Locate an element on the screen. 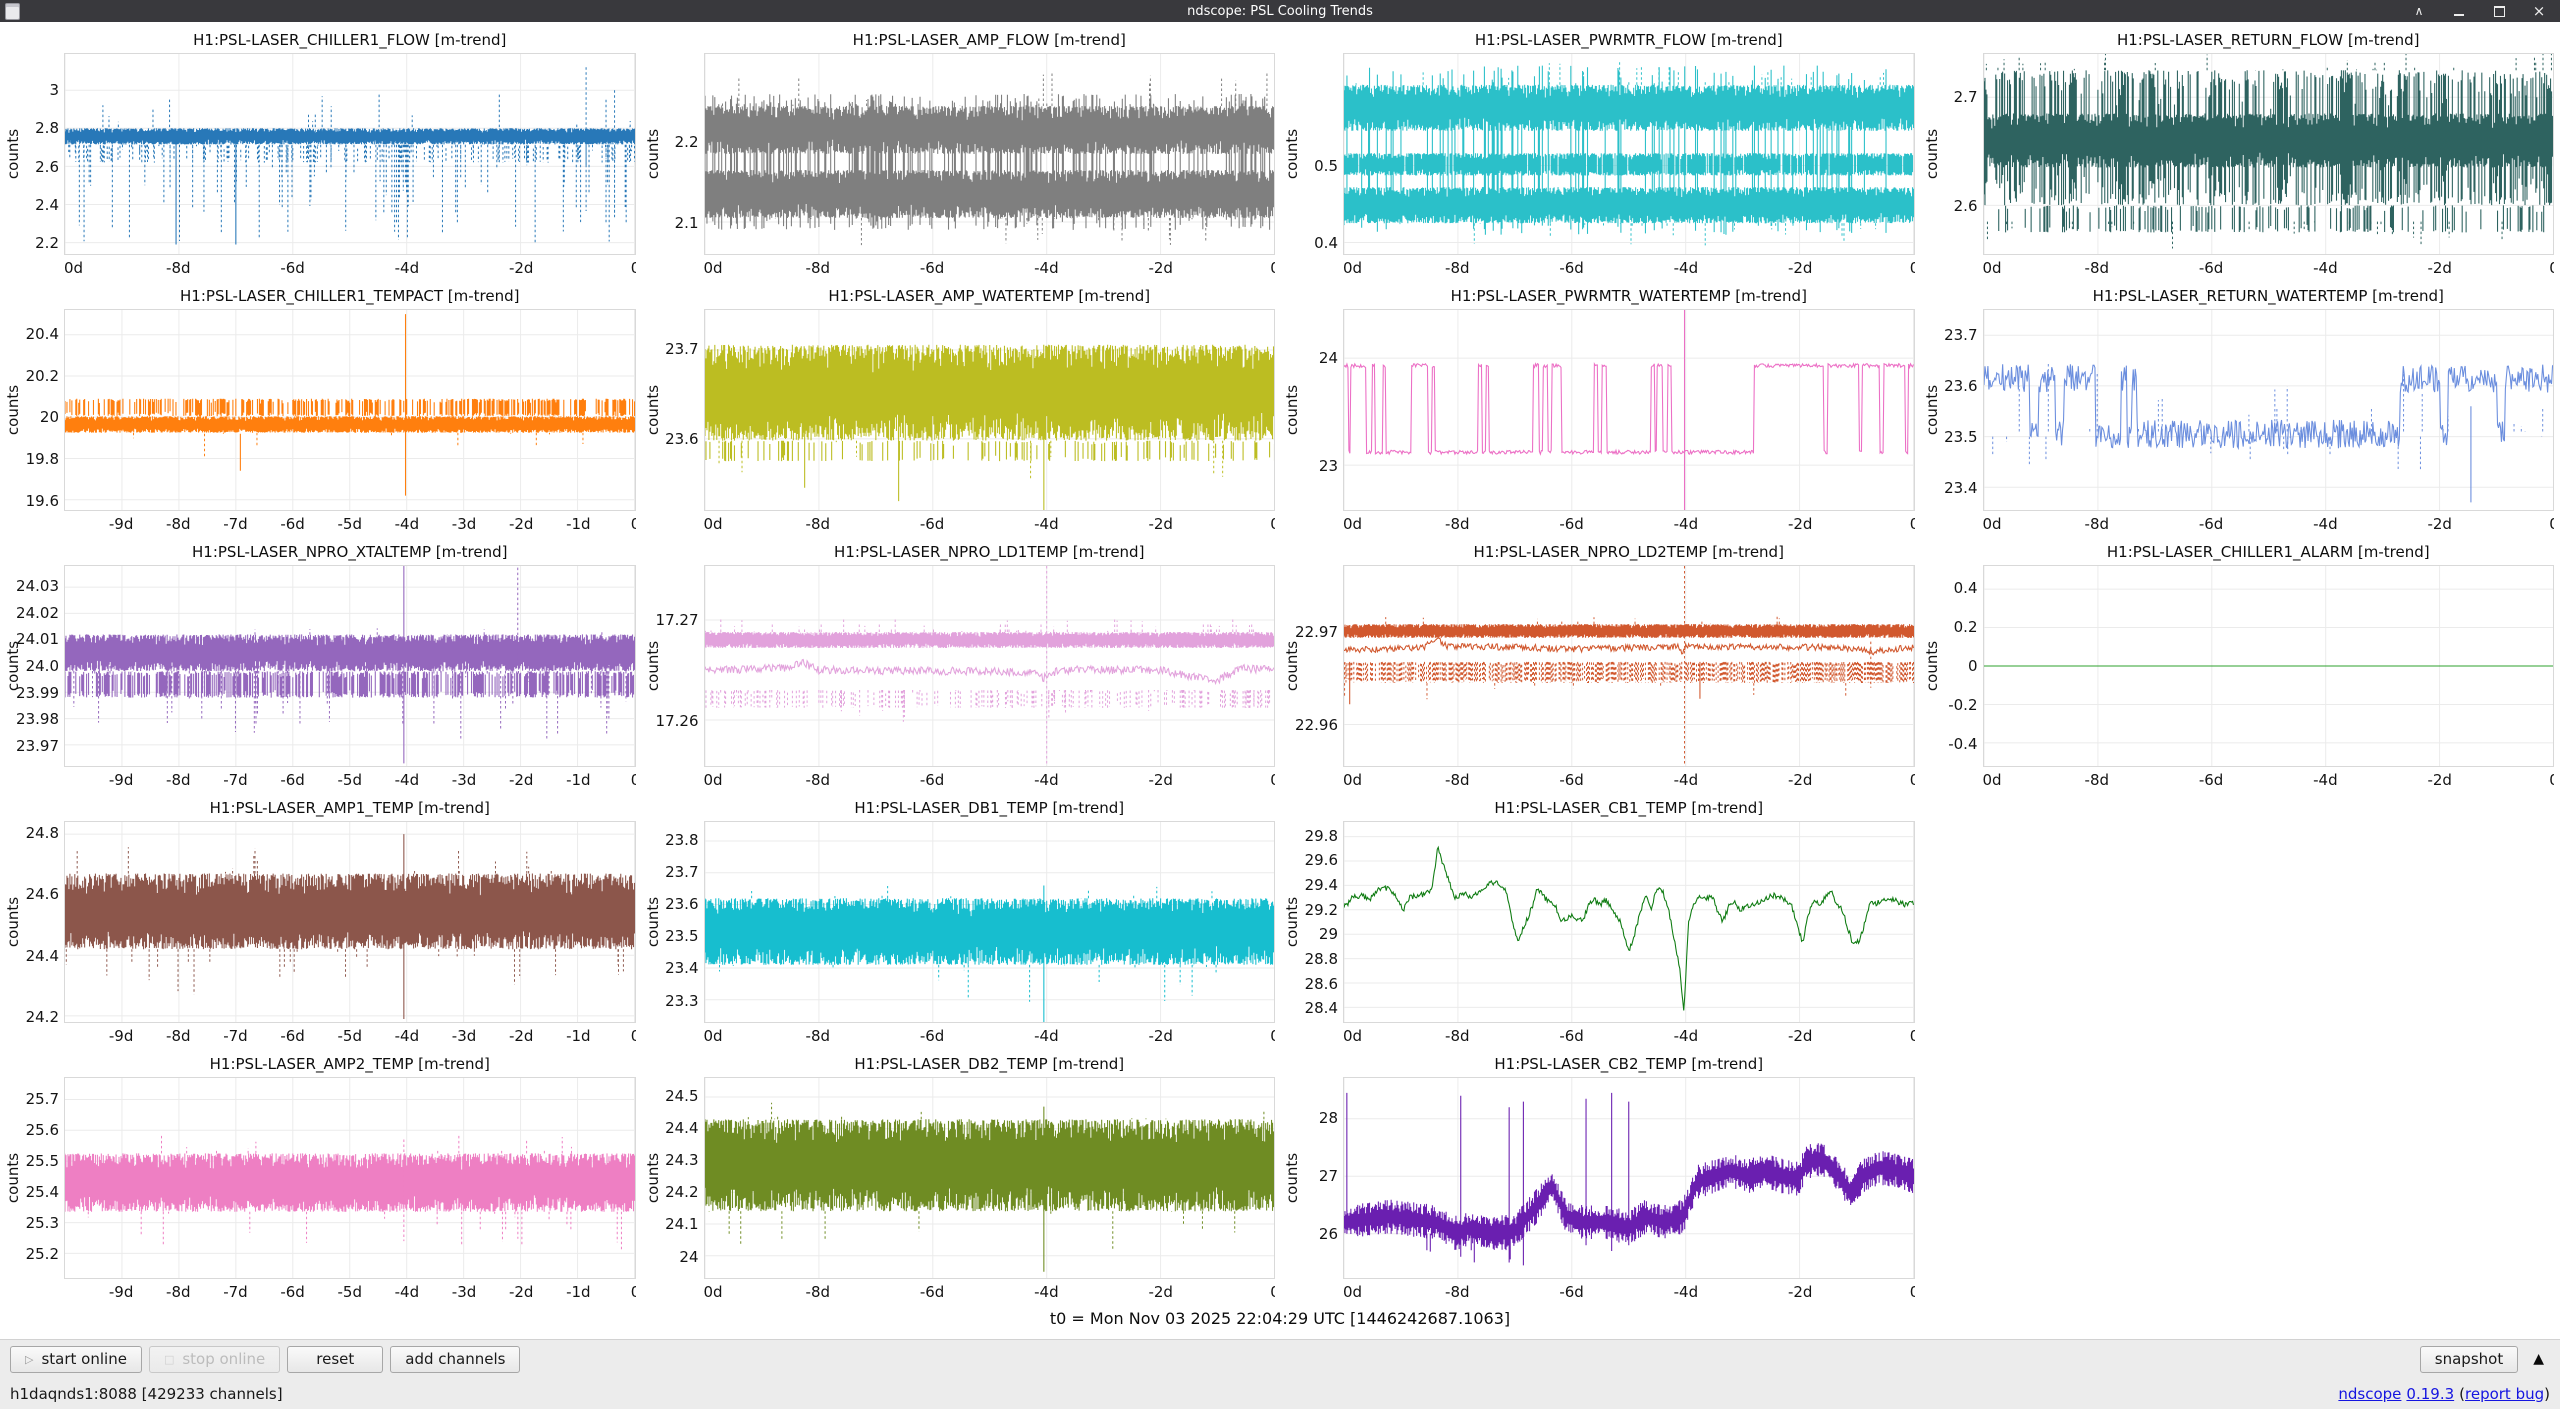 This screenshot has width=2560, height=1409. y-tick-label: 25.2 is located at coordinates (42, 1254).